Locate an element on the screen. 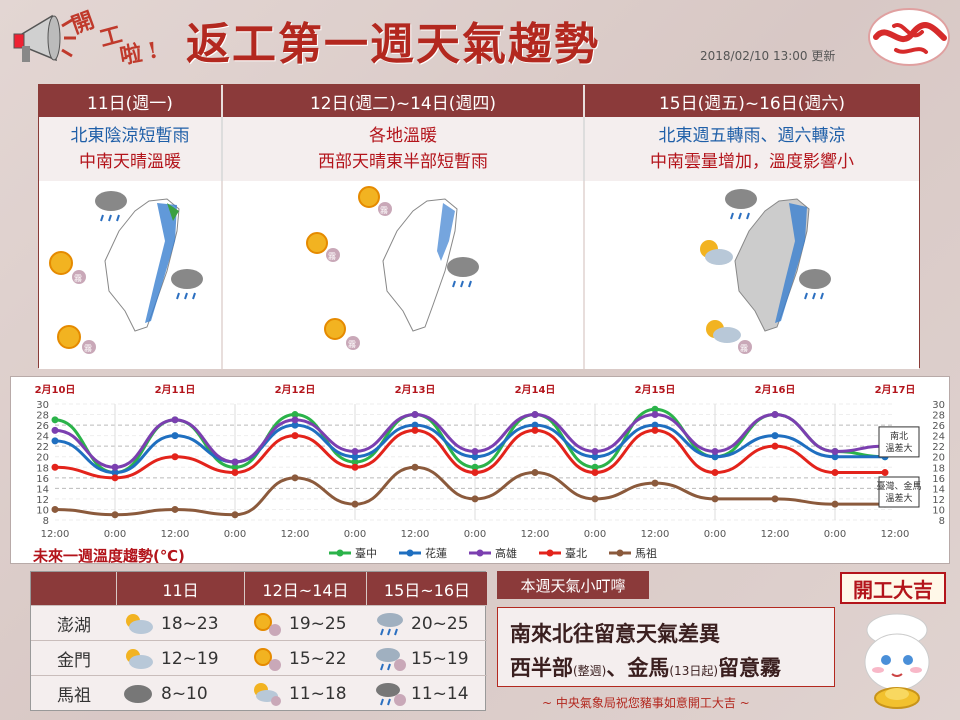 This screenshot has height=720, width=960. annotation-text: 臺灣、金馬 is located at coordinates (898, 486).